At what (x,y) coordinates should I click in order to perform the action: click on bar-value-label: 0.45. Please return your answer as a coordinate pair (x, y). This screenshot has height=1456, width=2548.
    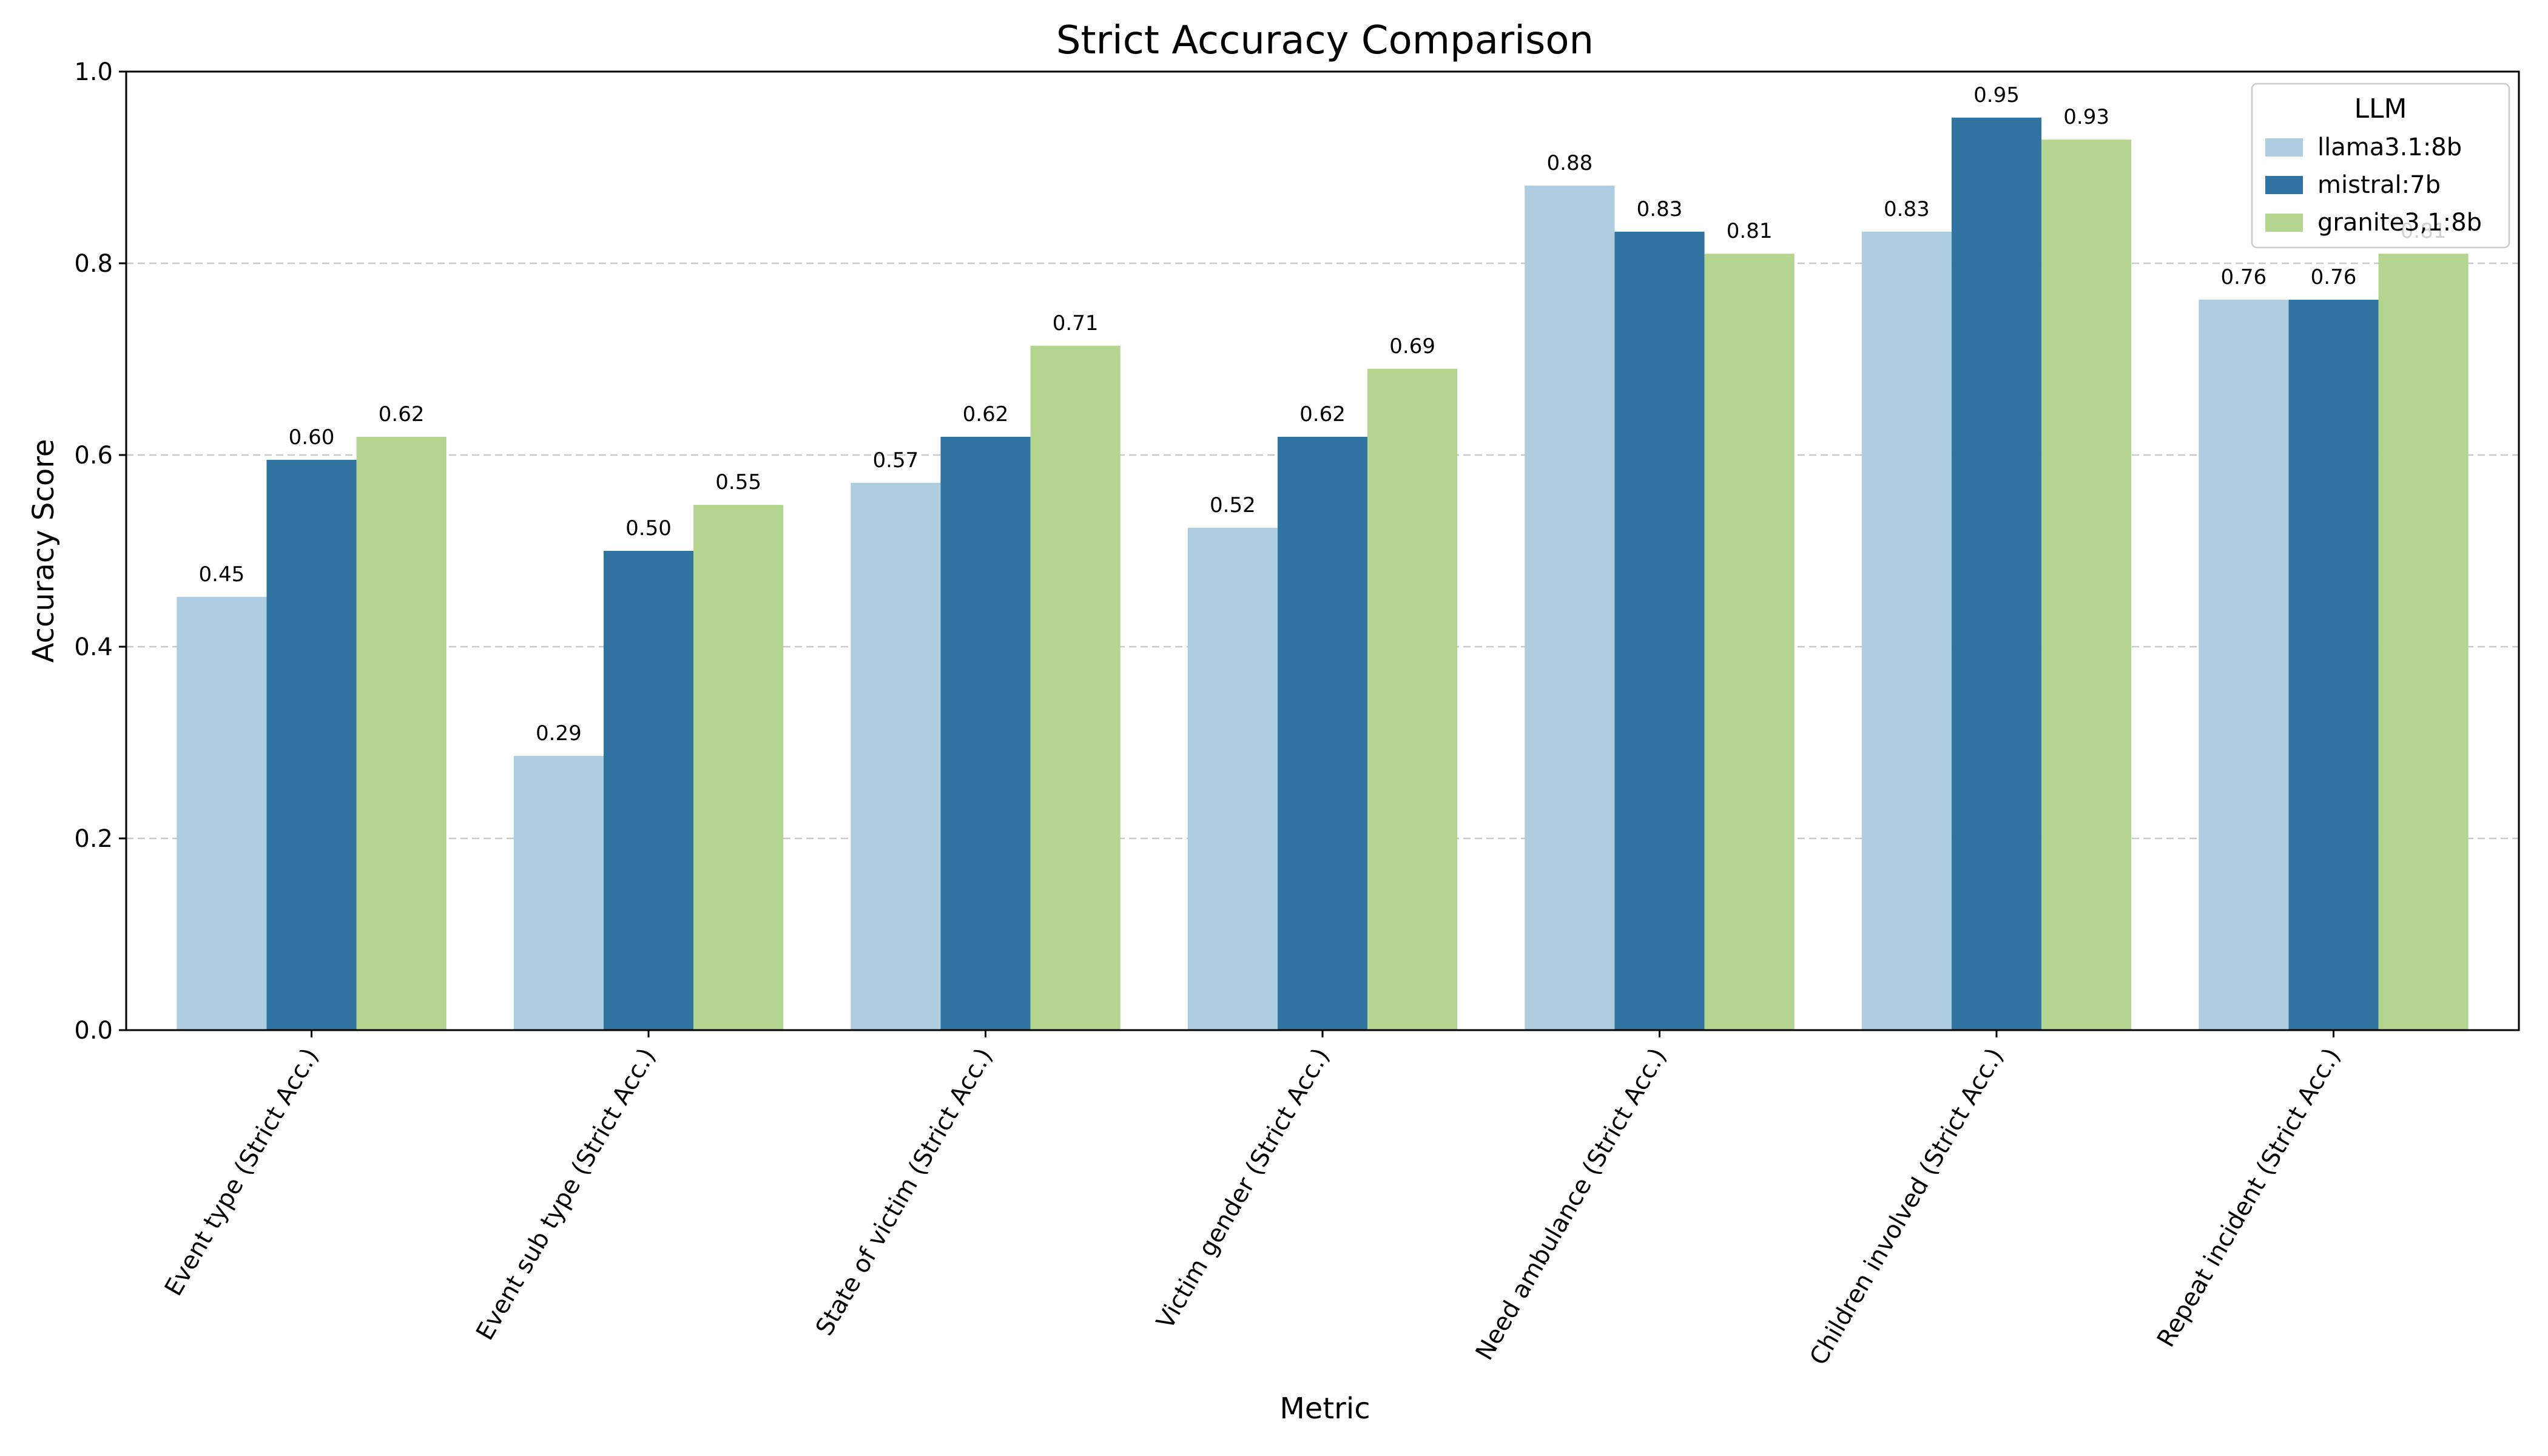
    Looking at the image, I should click on (222, 574).